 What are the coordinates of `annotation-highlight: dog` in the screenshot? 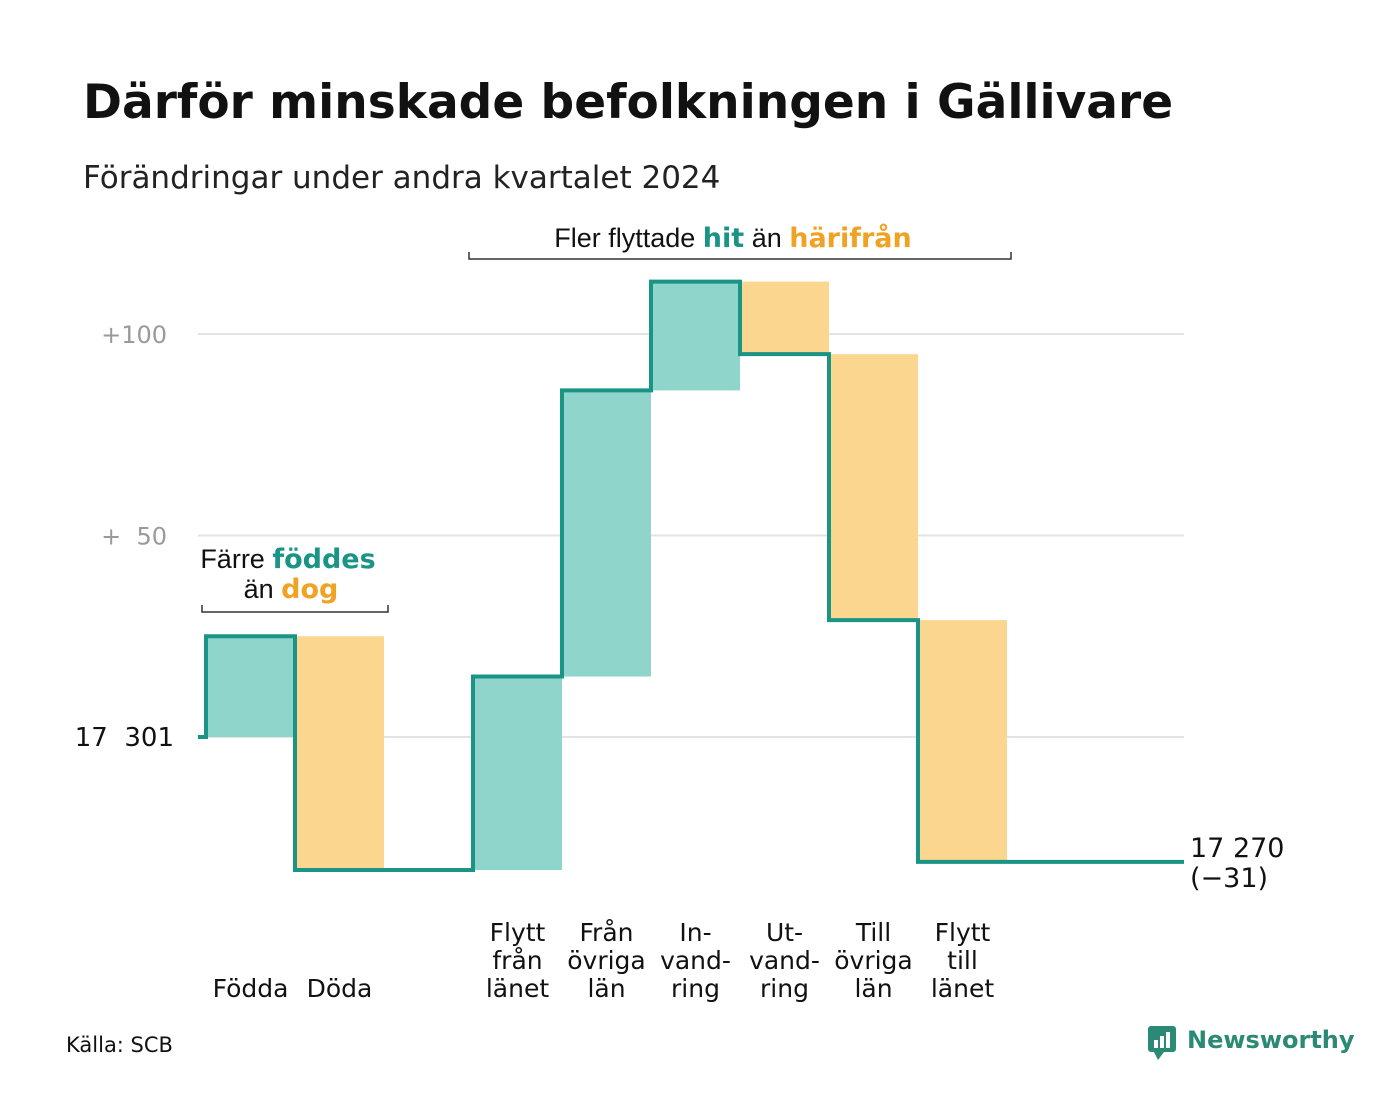 It's located at (309, 589).